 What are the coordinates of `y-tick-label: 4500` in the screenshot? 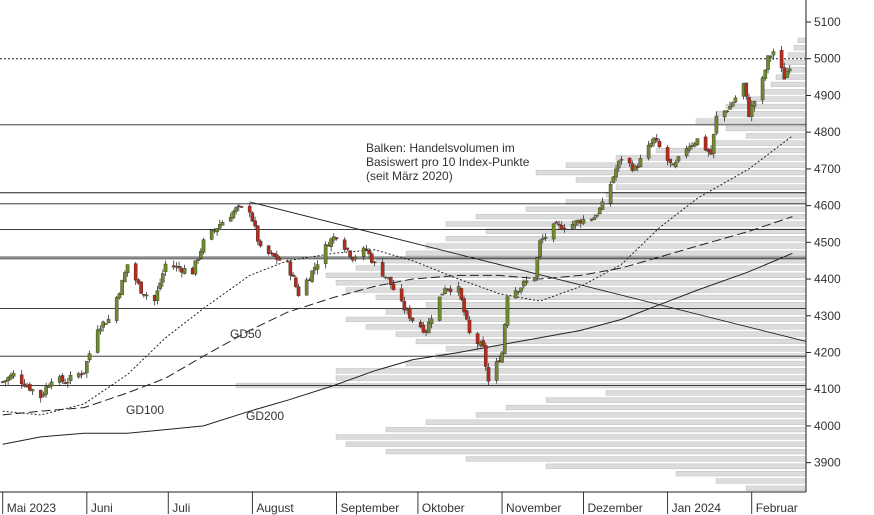 It's located at (827, 242).